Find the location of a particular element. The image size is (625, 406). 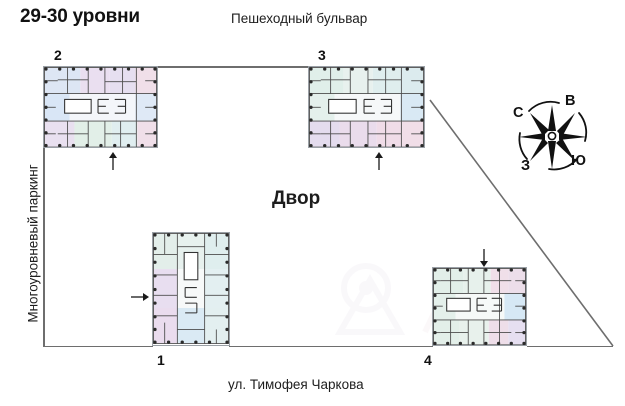

building-2-floorplan is located at coordinates (100, 107).